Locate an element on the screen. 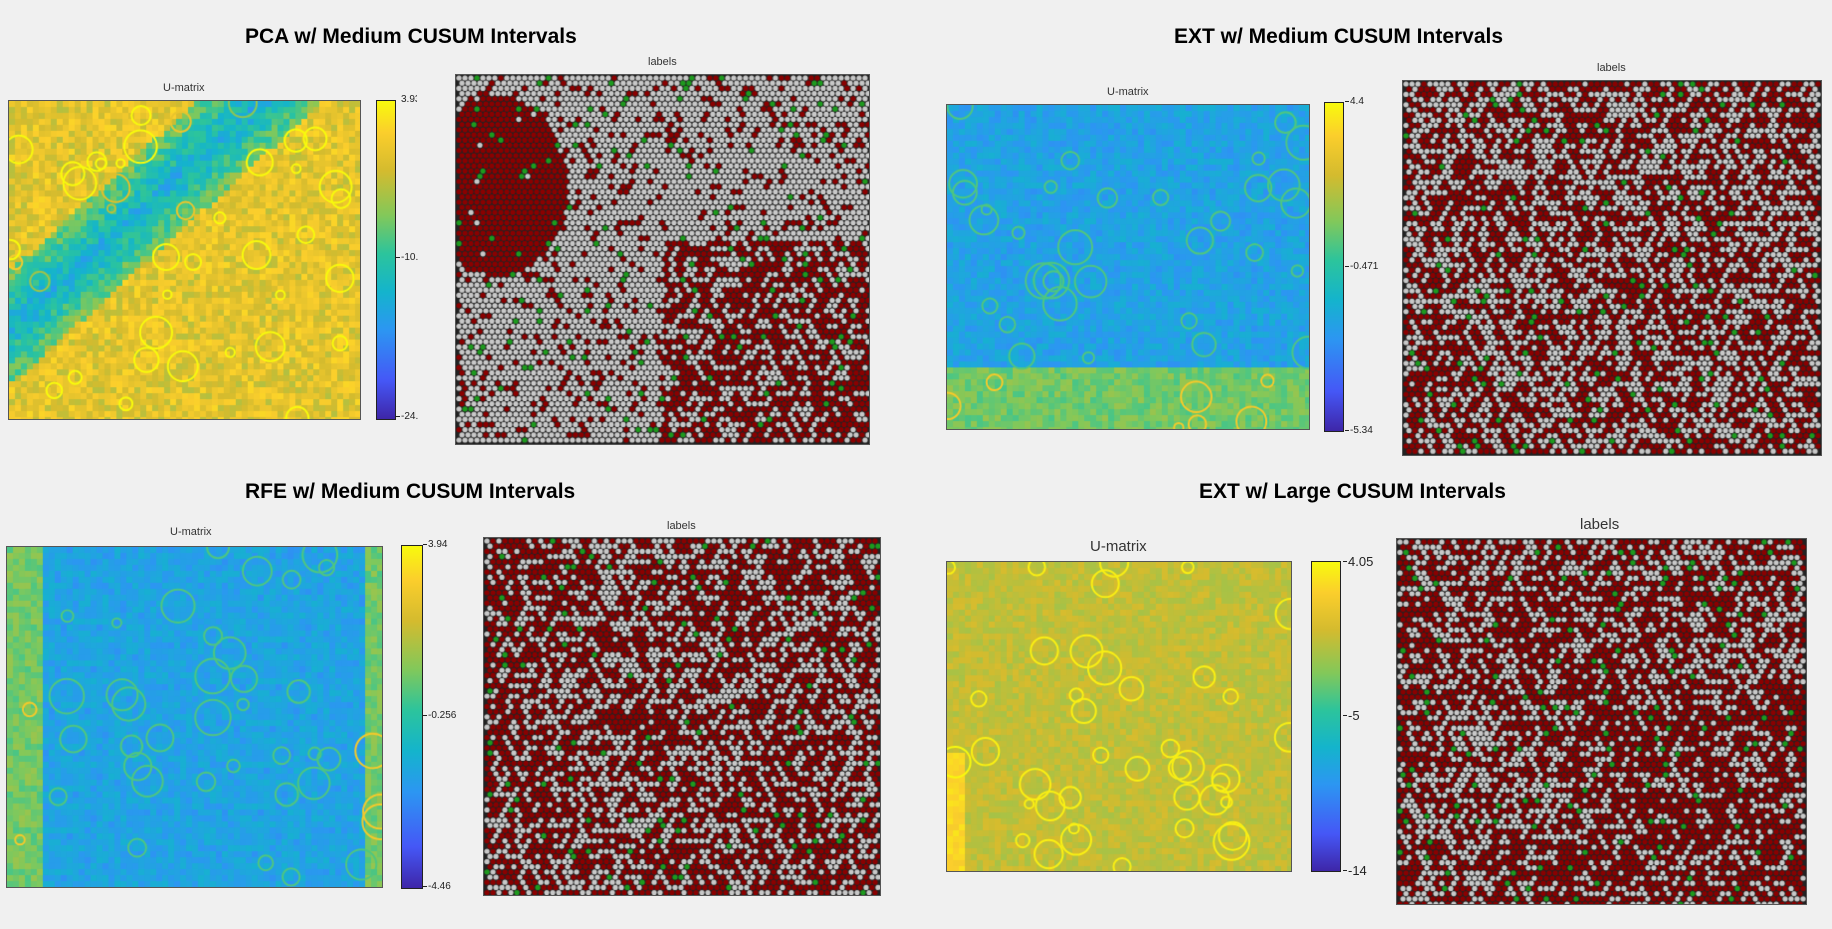 The width and height of the screenshot is (1832, 929). colorbar-tick-min: -5.34 is located at coordinates (1359, 430).